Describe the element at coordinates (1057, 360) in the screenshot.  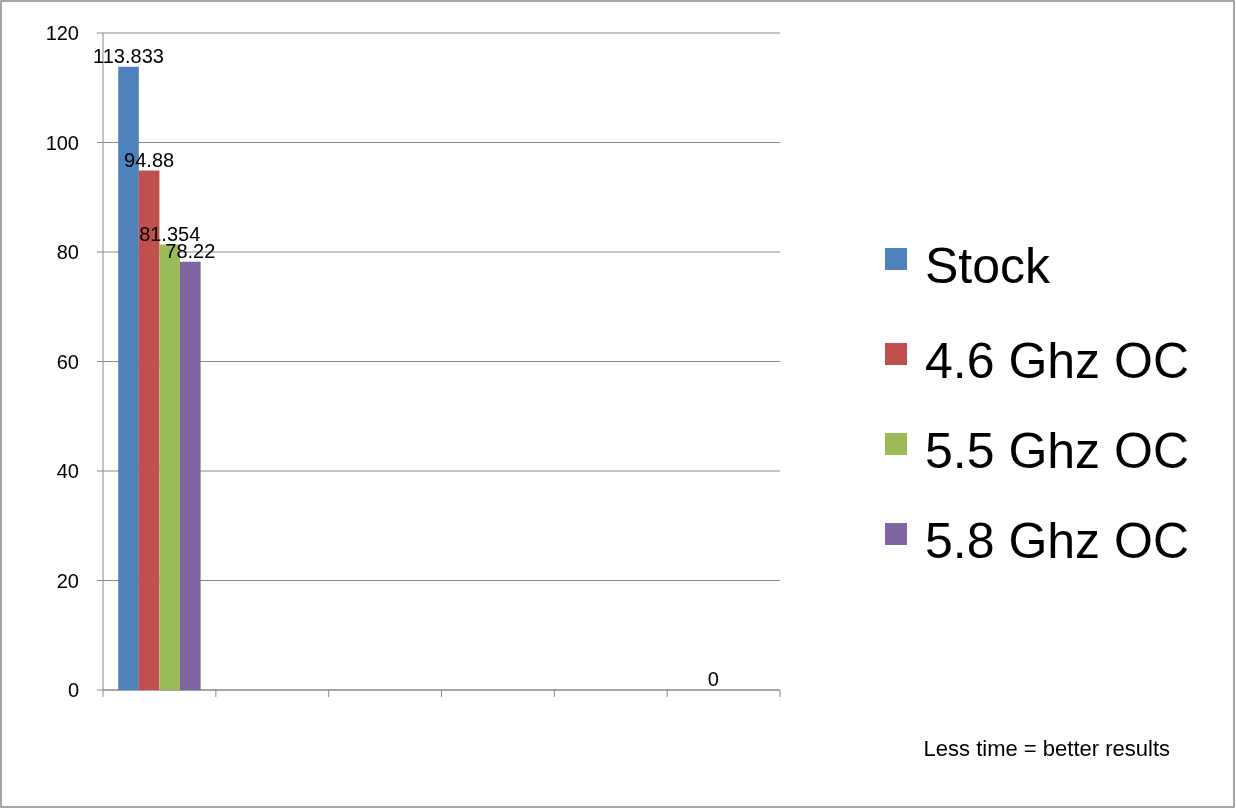
I see `legend-label: 4.6 Ghz OC` at that location.